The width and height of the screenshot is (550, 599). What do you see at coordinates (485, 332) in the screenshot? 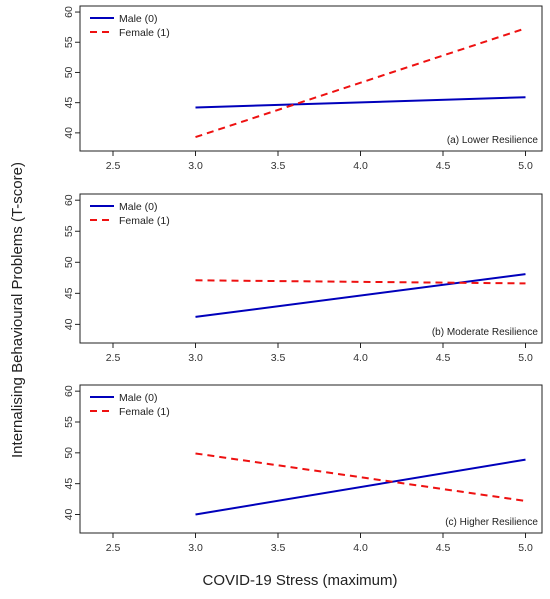
I see `panel-label: (b) Moderate Resilience` at bounding box center [485, 332].